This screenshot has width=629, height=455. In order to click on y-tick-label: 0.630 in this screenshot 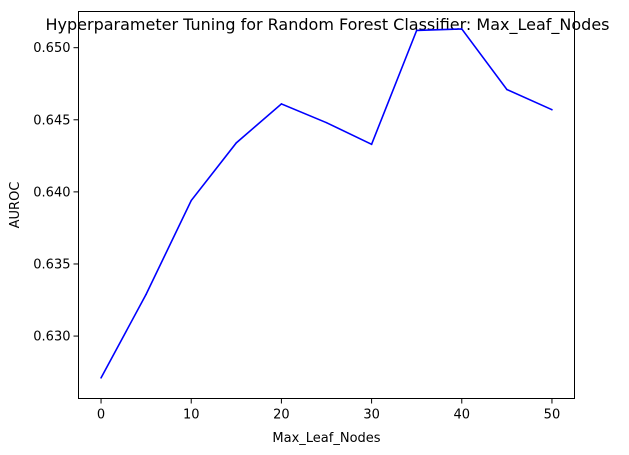, I will do `click(51, 337)`.